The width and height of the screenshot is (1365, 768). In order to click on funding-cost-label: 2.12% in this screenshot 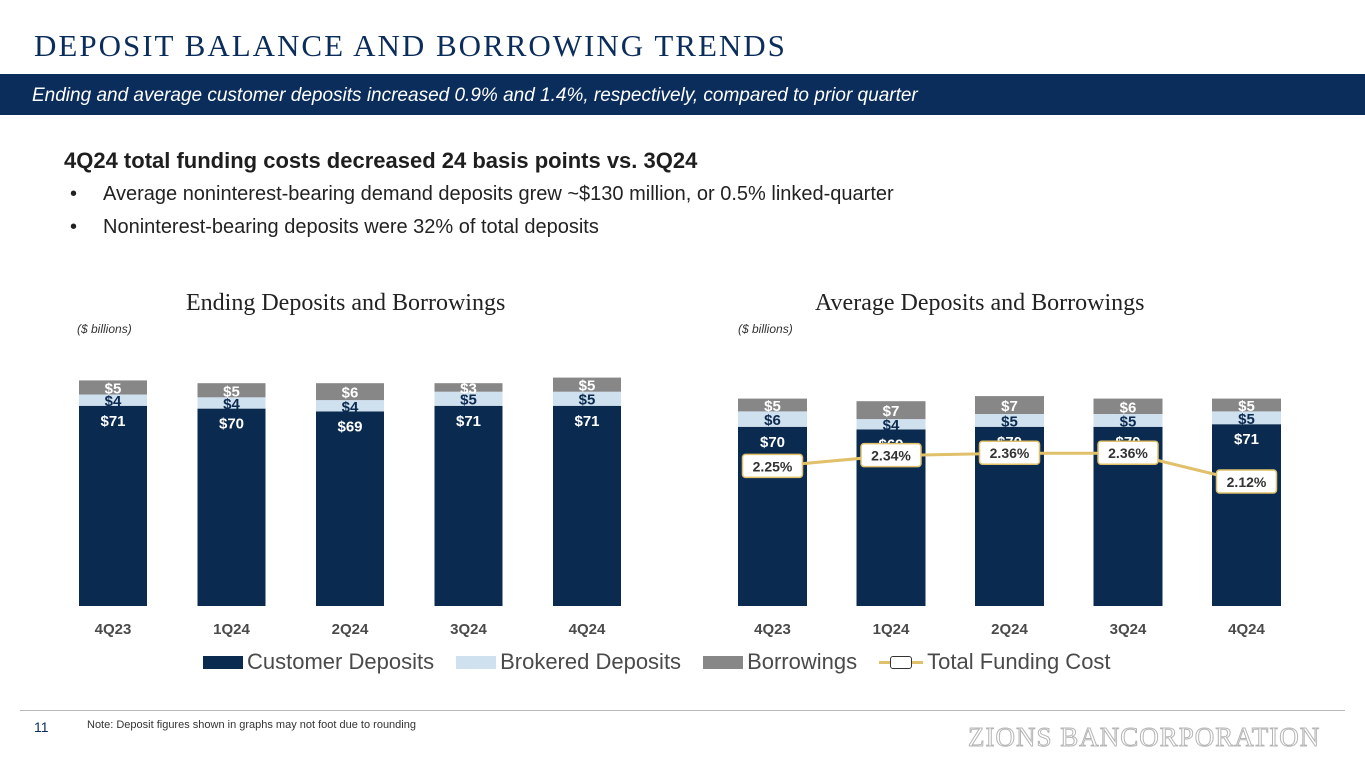, I will do `click(1247, 482)`.